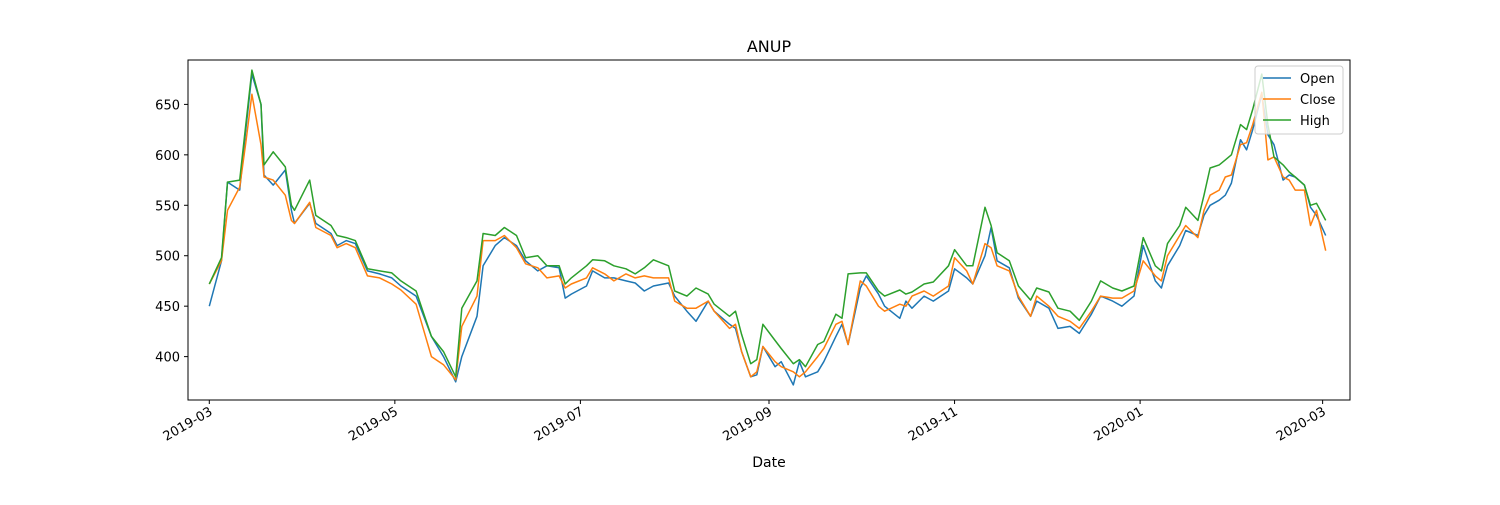  I want to click on y-tick-label: 550, so click(167, 206).